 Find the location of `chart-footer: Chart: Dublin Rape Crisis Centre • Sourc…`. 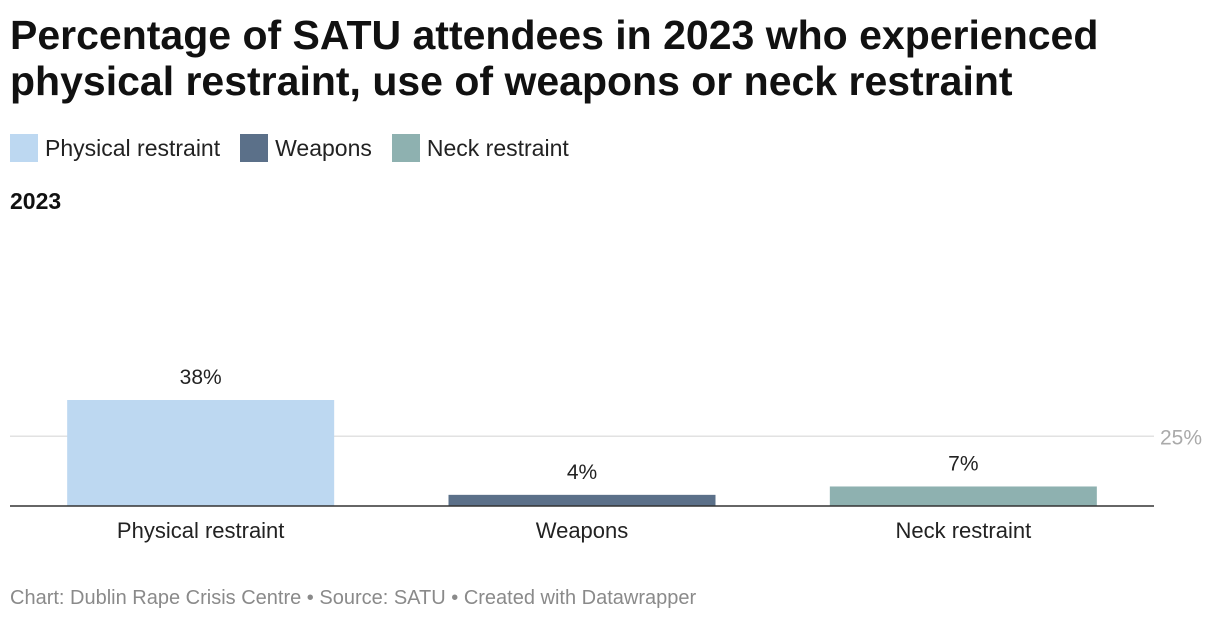

chart-footer: Chart: Dublin Rape Crisis Centre • Sourc… is located at coordinates (353, 598).